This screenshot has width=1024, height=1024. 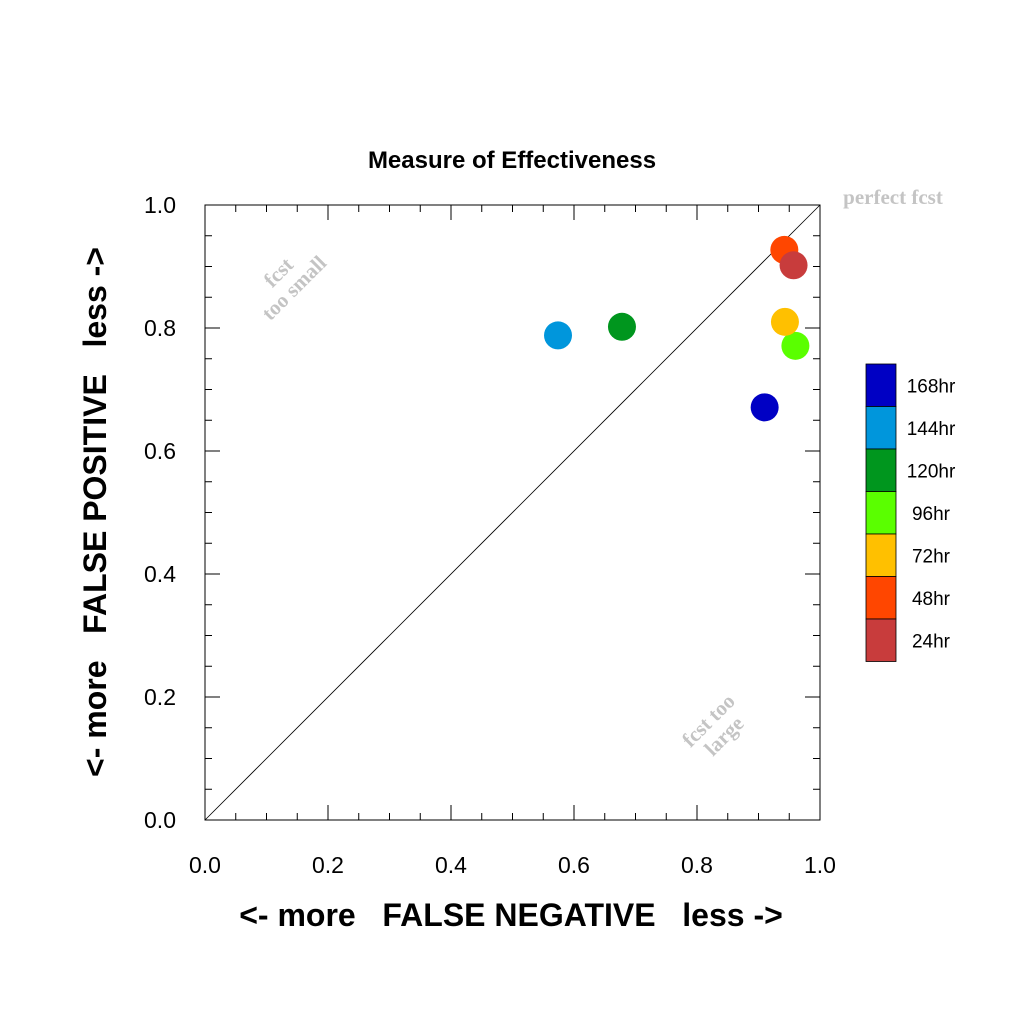 What do you see at coordinates (511, 915) in the screenshot?
I see `x-axis-label: <- more FALSE NEGATIVE less ->` at bounding box center [511, 915].